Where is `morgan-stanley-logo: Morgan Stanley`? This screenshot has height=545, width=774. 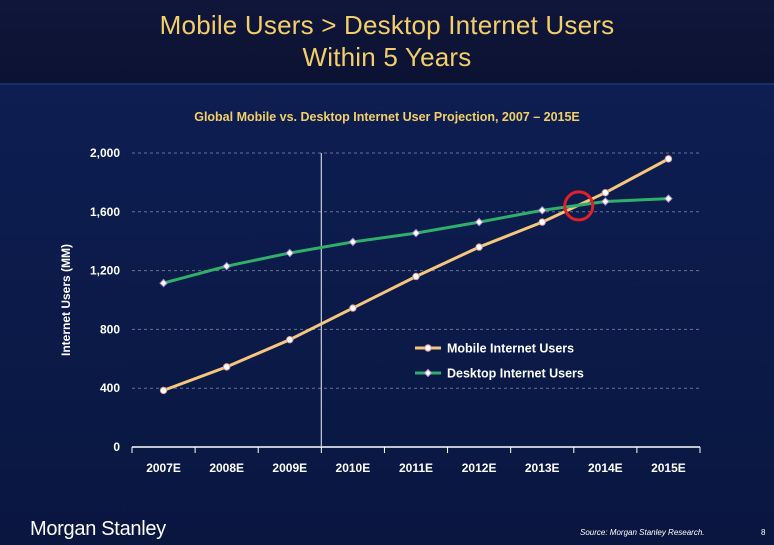 morgan-stanley-logo: Morgan Stanley is located at coordinates (98, 529).